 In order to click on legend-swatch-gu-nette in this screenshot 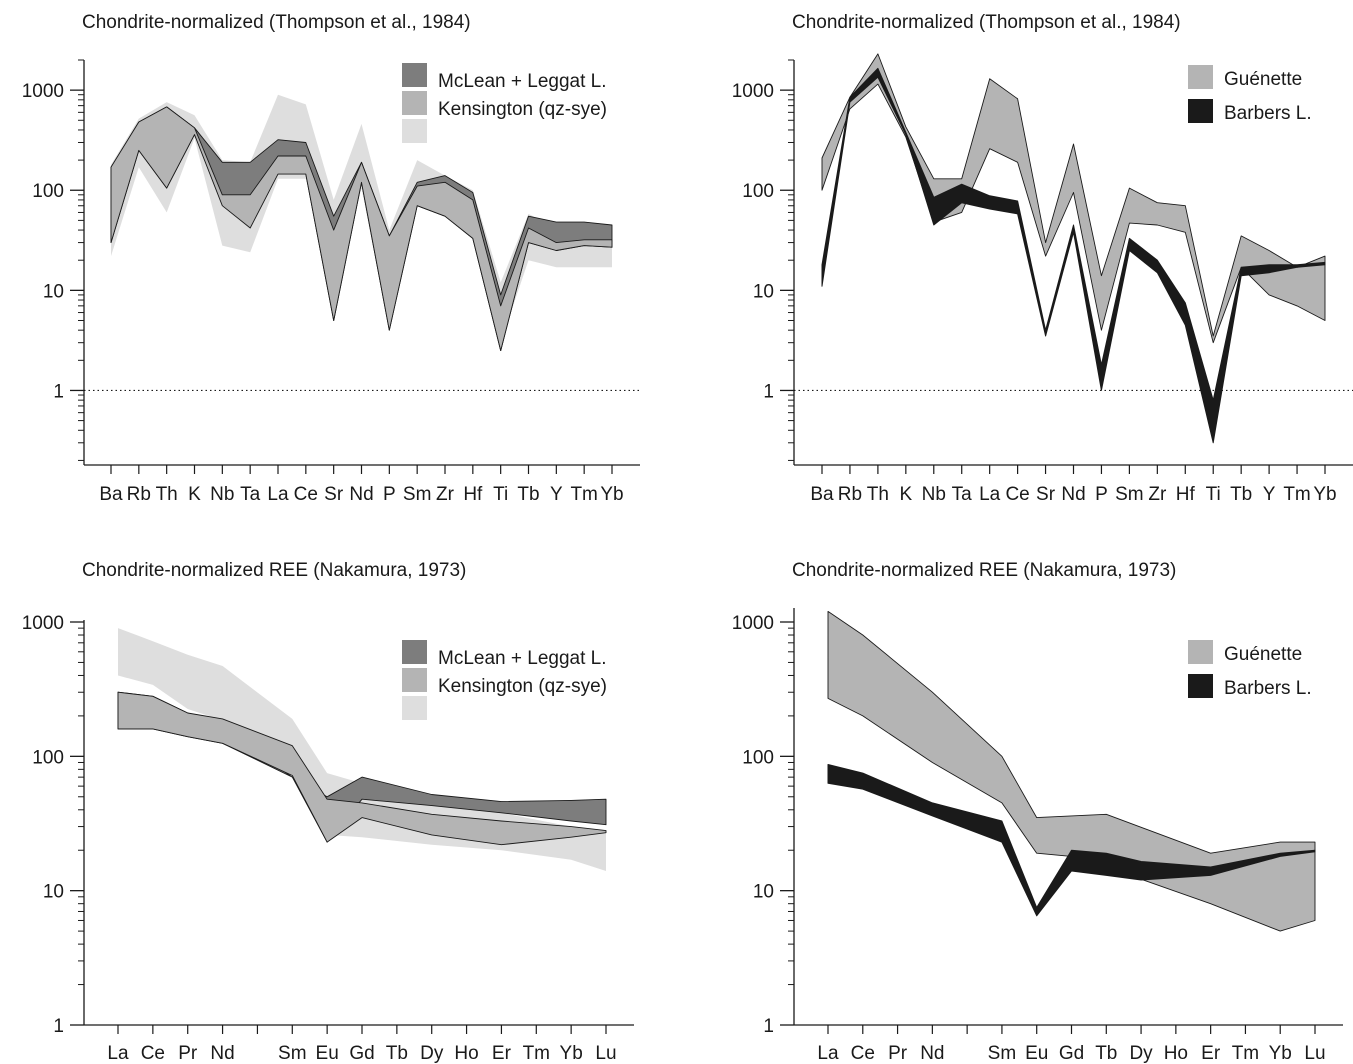, I will do `click(1200, 77)`.